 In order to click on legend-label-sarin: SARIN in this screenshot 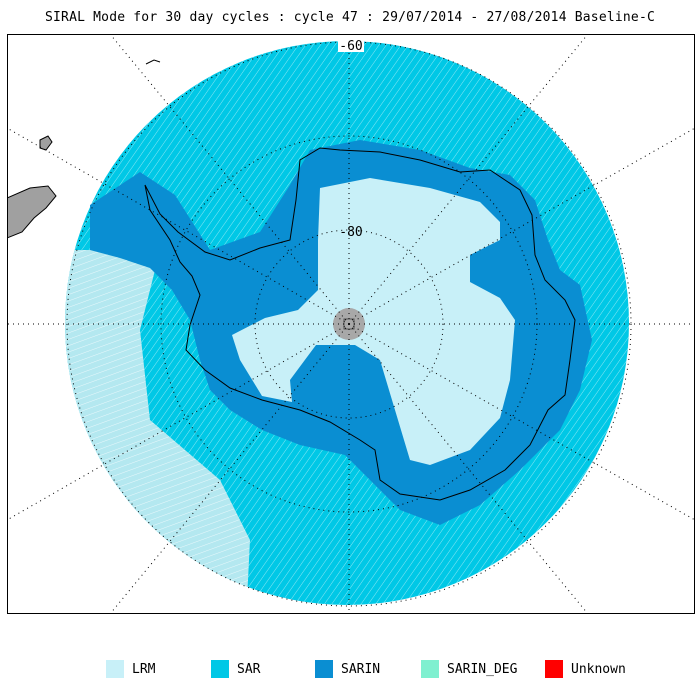, I will do `click(361, 669)`.